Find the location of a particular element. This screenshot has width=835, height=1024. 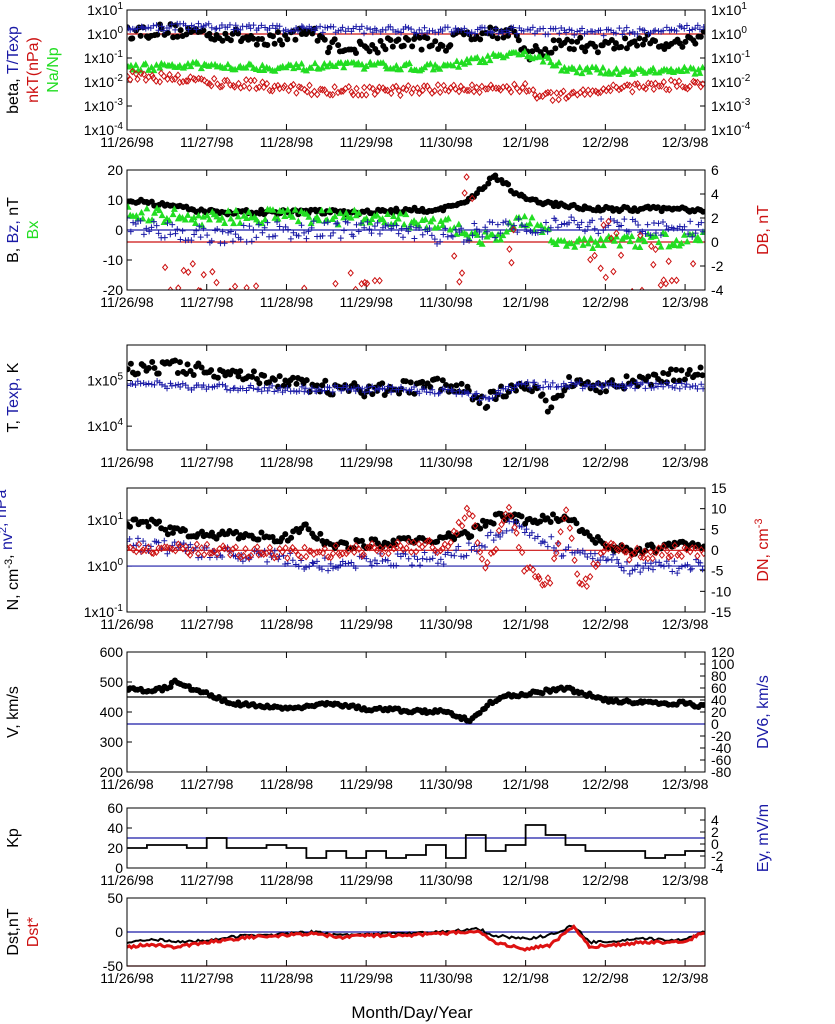

x-tick-label: 11/28/98 is located at coordinates (287, 462).